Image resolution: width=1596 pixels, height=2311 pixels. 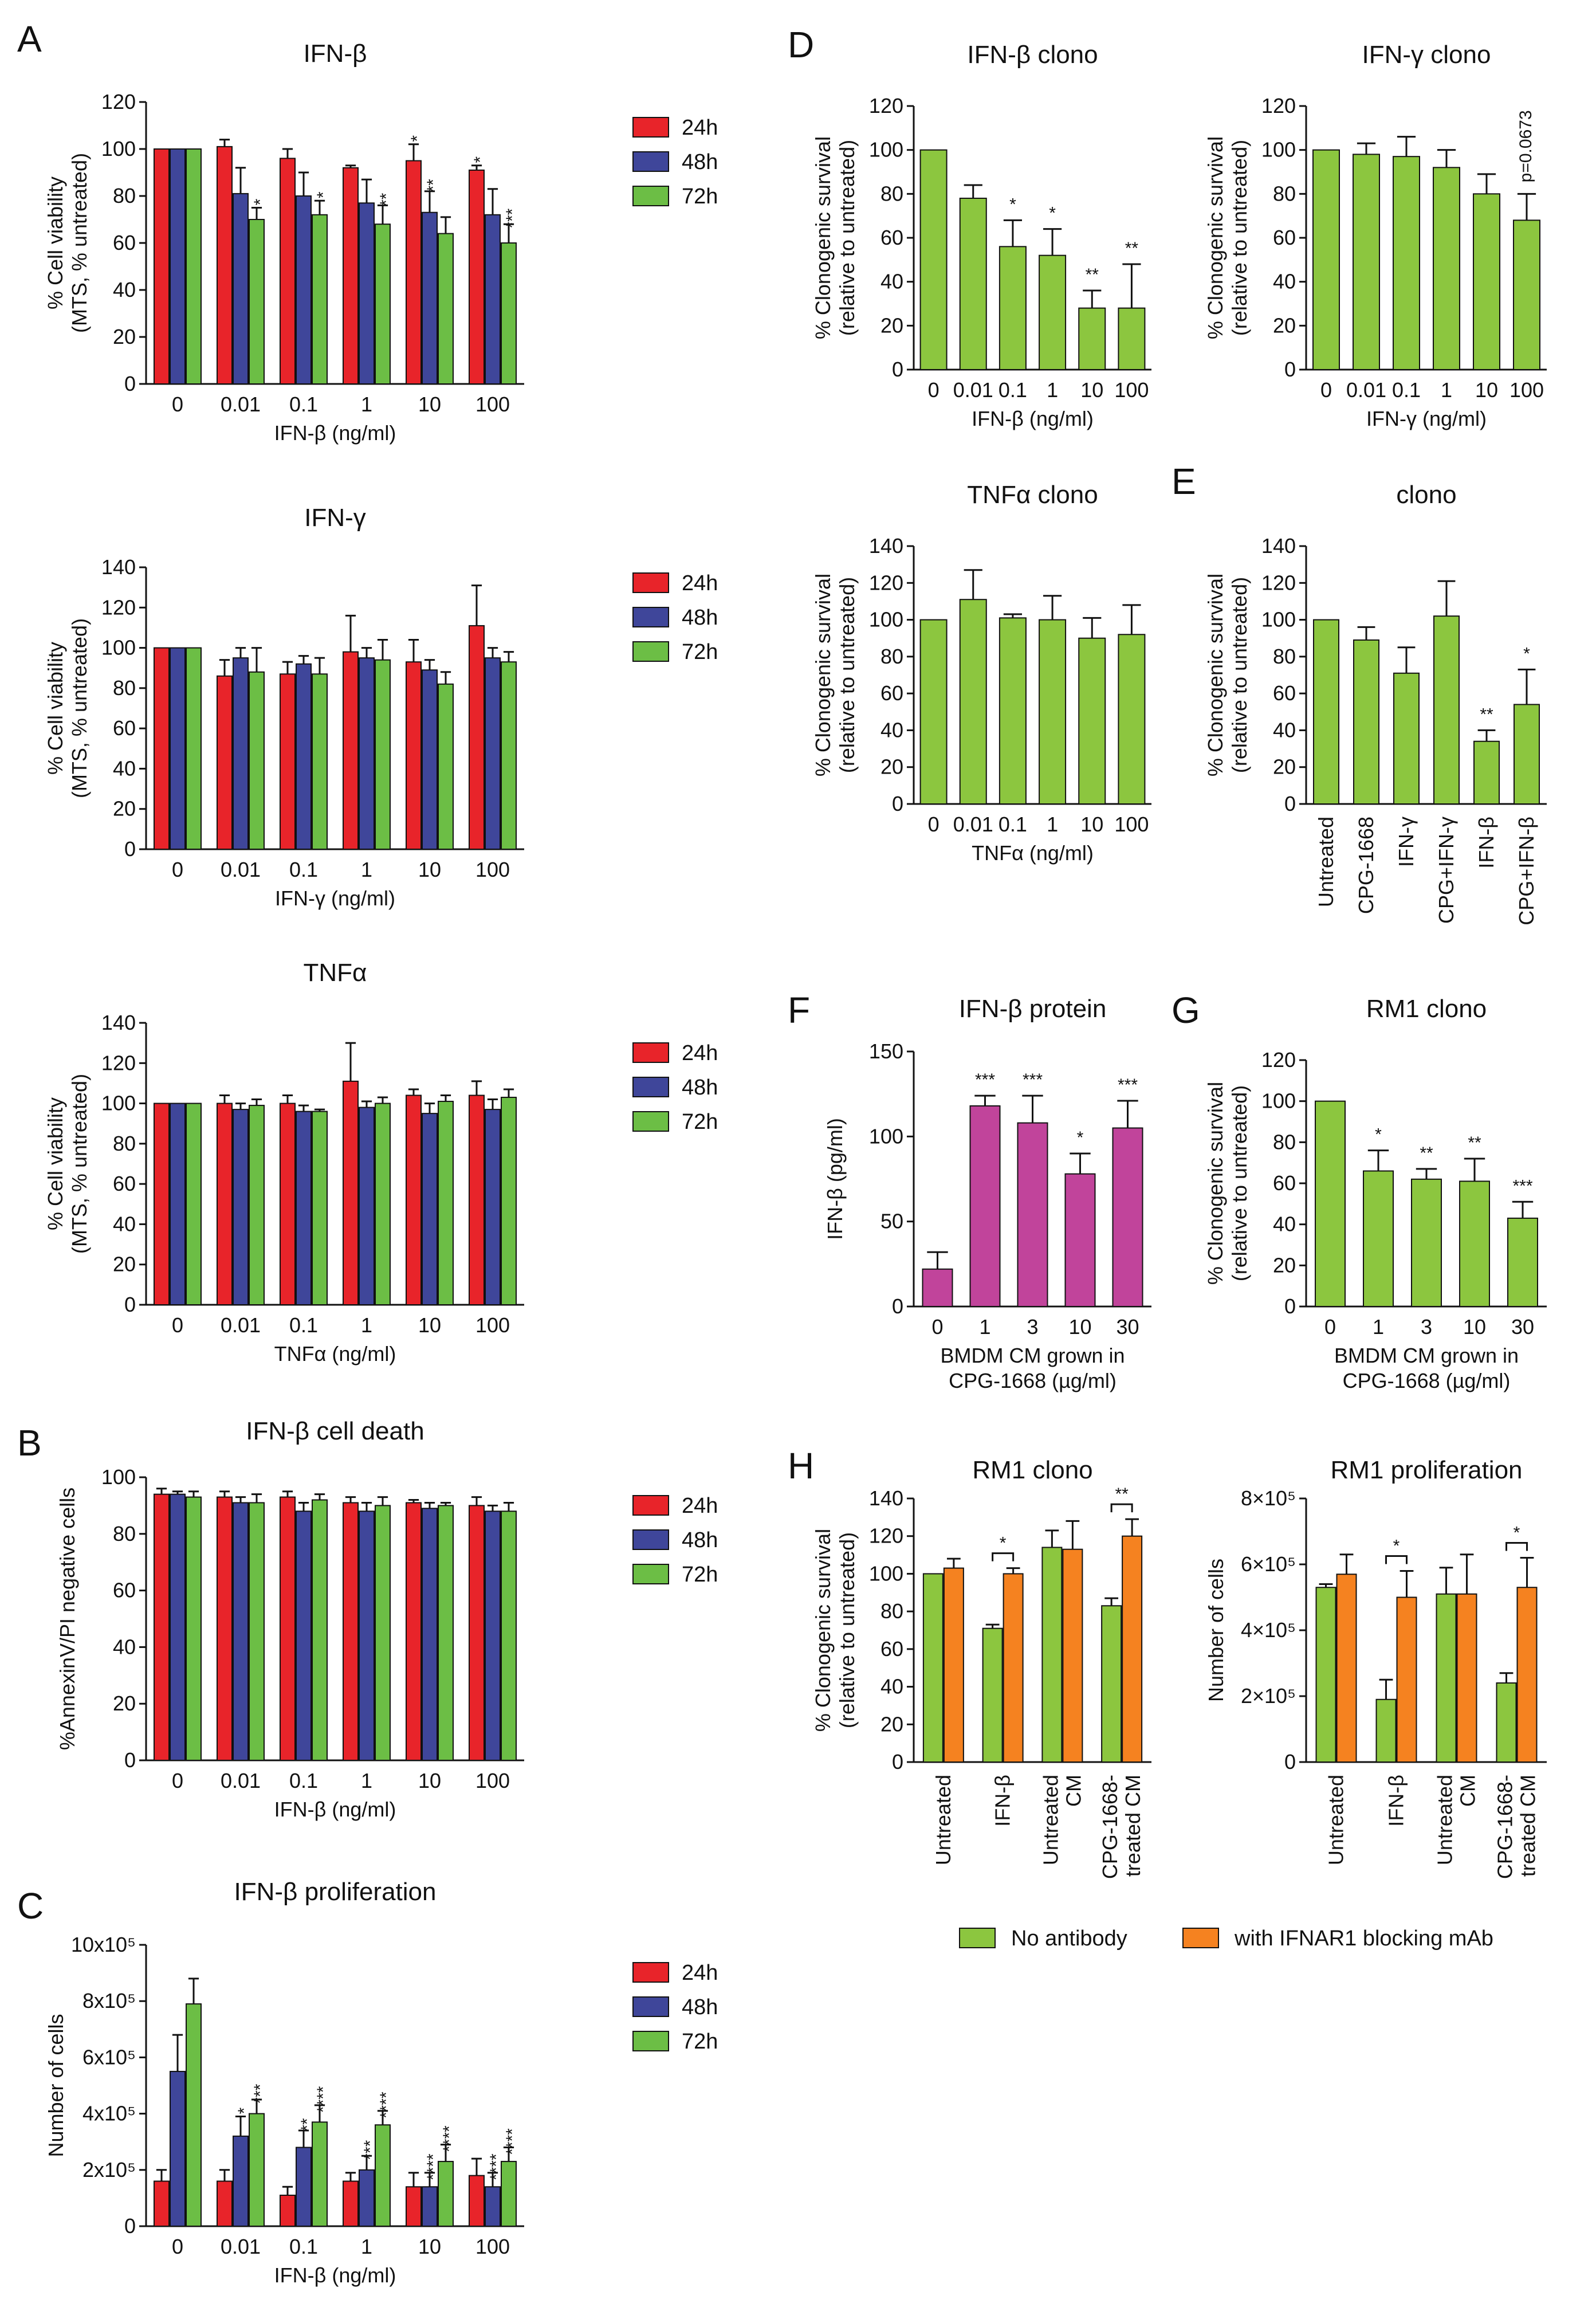 What do you see at coordinates (1427, 1327) in the screenshot?
I see `x-tick-label: 3` at bounding box center [1427, 1327].